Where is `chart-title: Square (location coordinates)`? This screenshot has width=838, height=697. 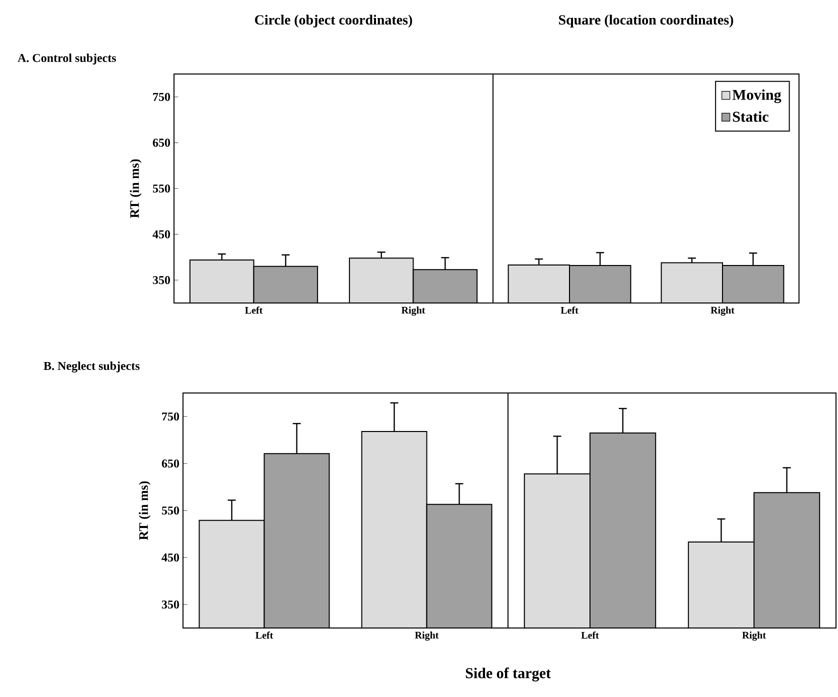
chart-title: Square (location coordinates) is located at coordinates (646, 21).